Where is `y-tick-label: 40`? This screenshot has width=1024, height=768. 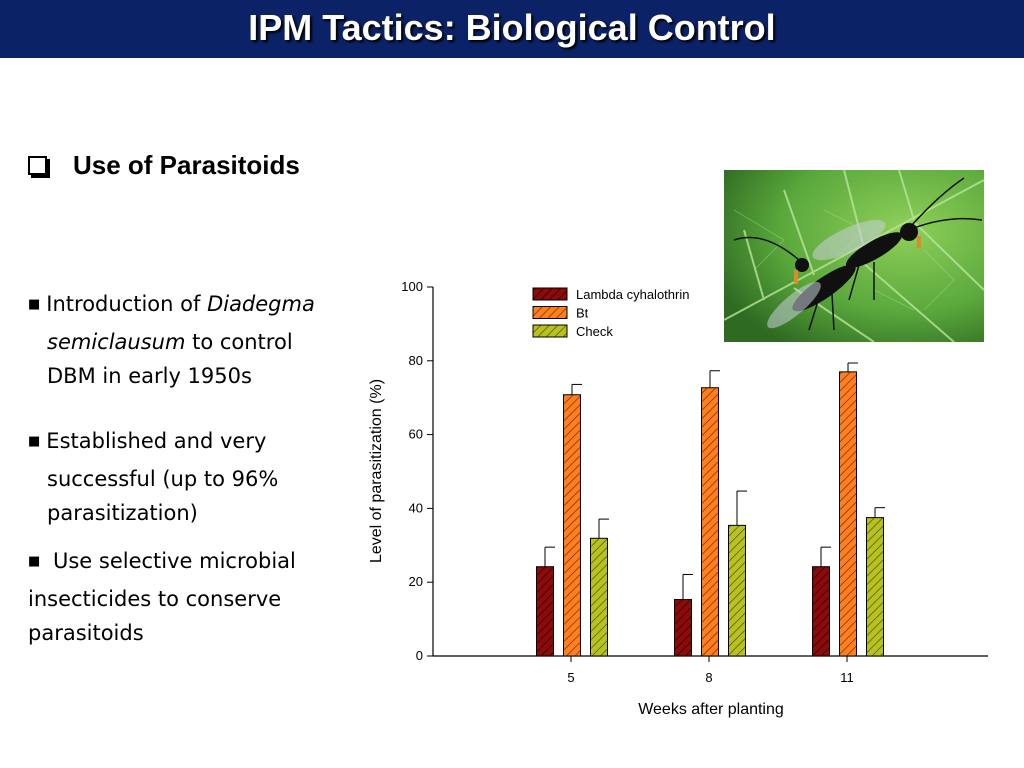
y-tick-label: 40 is located at coordinates (416, 507).